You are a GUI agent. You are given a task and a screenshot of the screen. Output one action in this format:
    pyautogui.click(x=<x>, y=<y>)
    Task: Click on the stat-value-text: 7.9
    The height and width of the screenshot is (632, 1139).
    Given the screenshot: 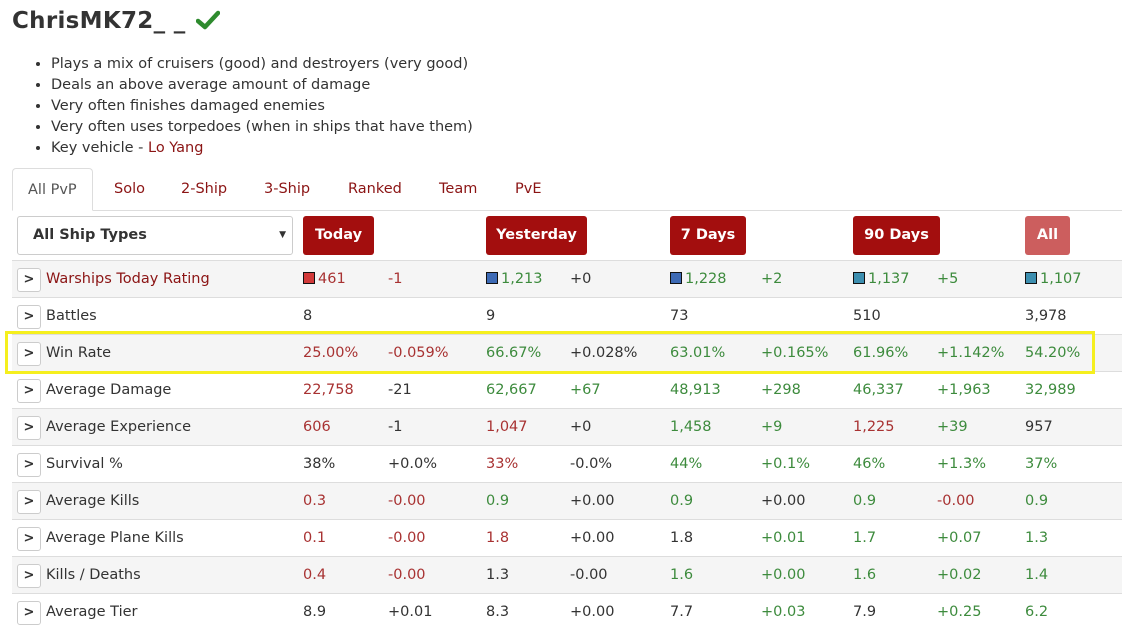 What is the action you would take?
    pyautogui.click(x=865, y=612)
    